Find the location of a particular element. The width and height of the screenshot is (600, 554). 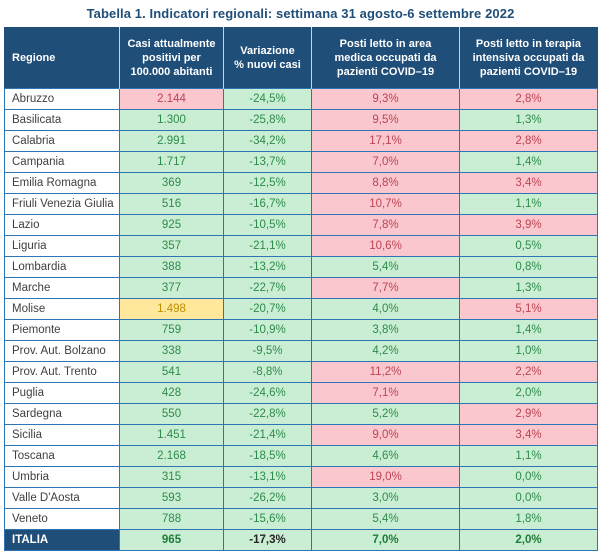

region-cell: ITALIA is located at coordinates (62, 540).